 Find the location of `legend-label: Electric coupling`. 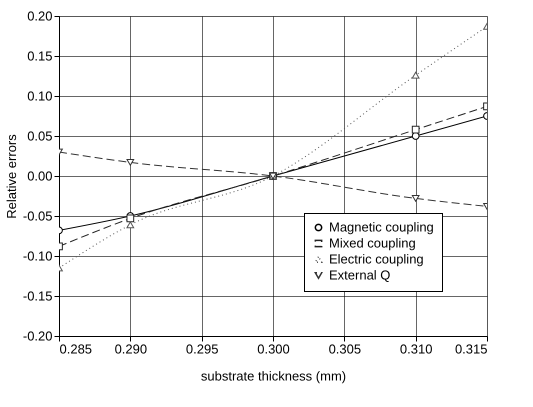

legend-label: Electric coupling is located at coordinates (376, 259).